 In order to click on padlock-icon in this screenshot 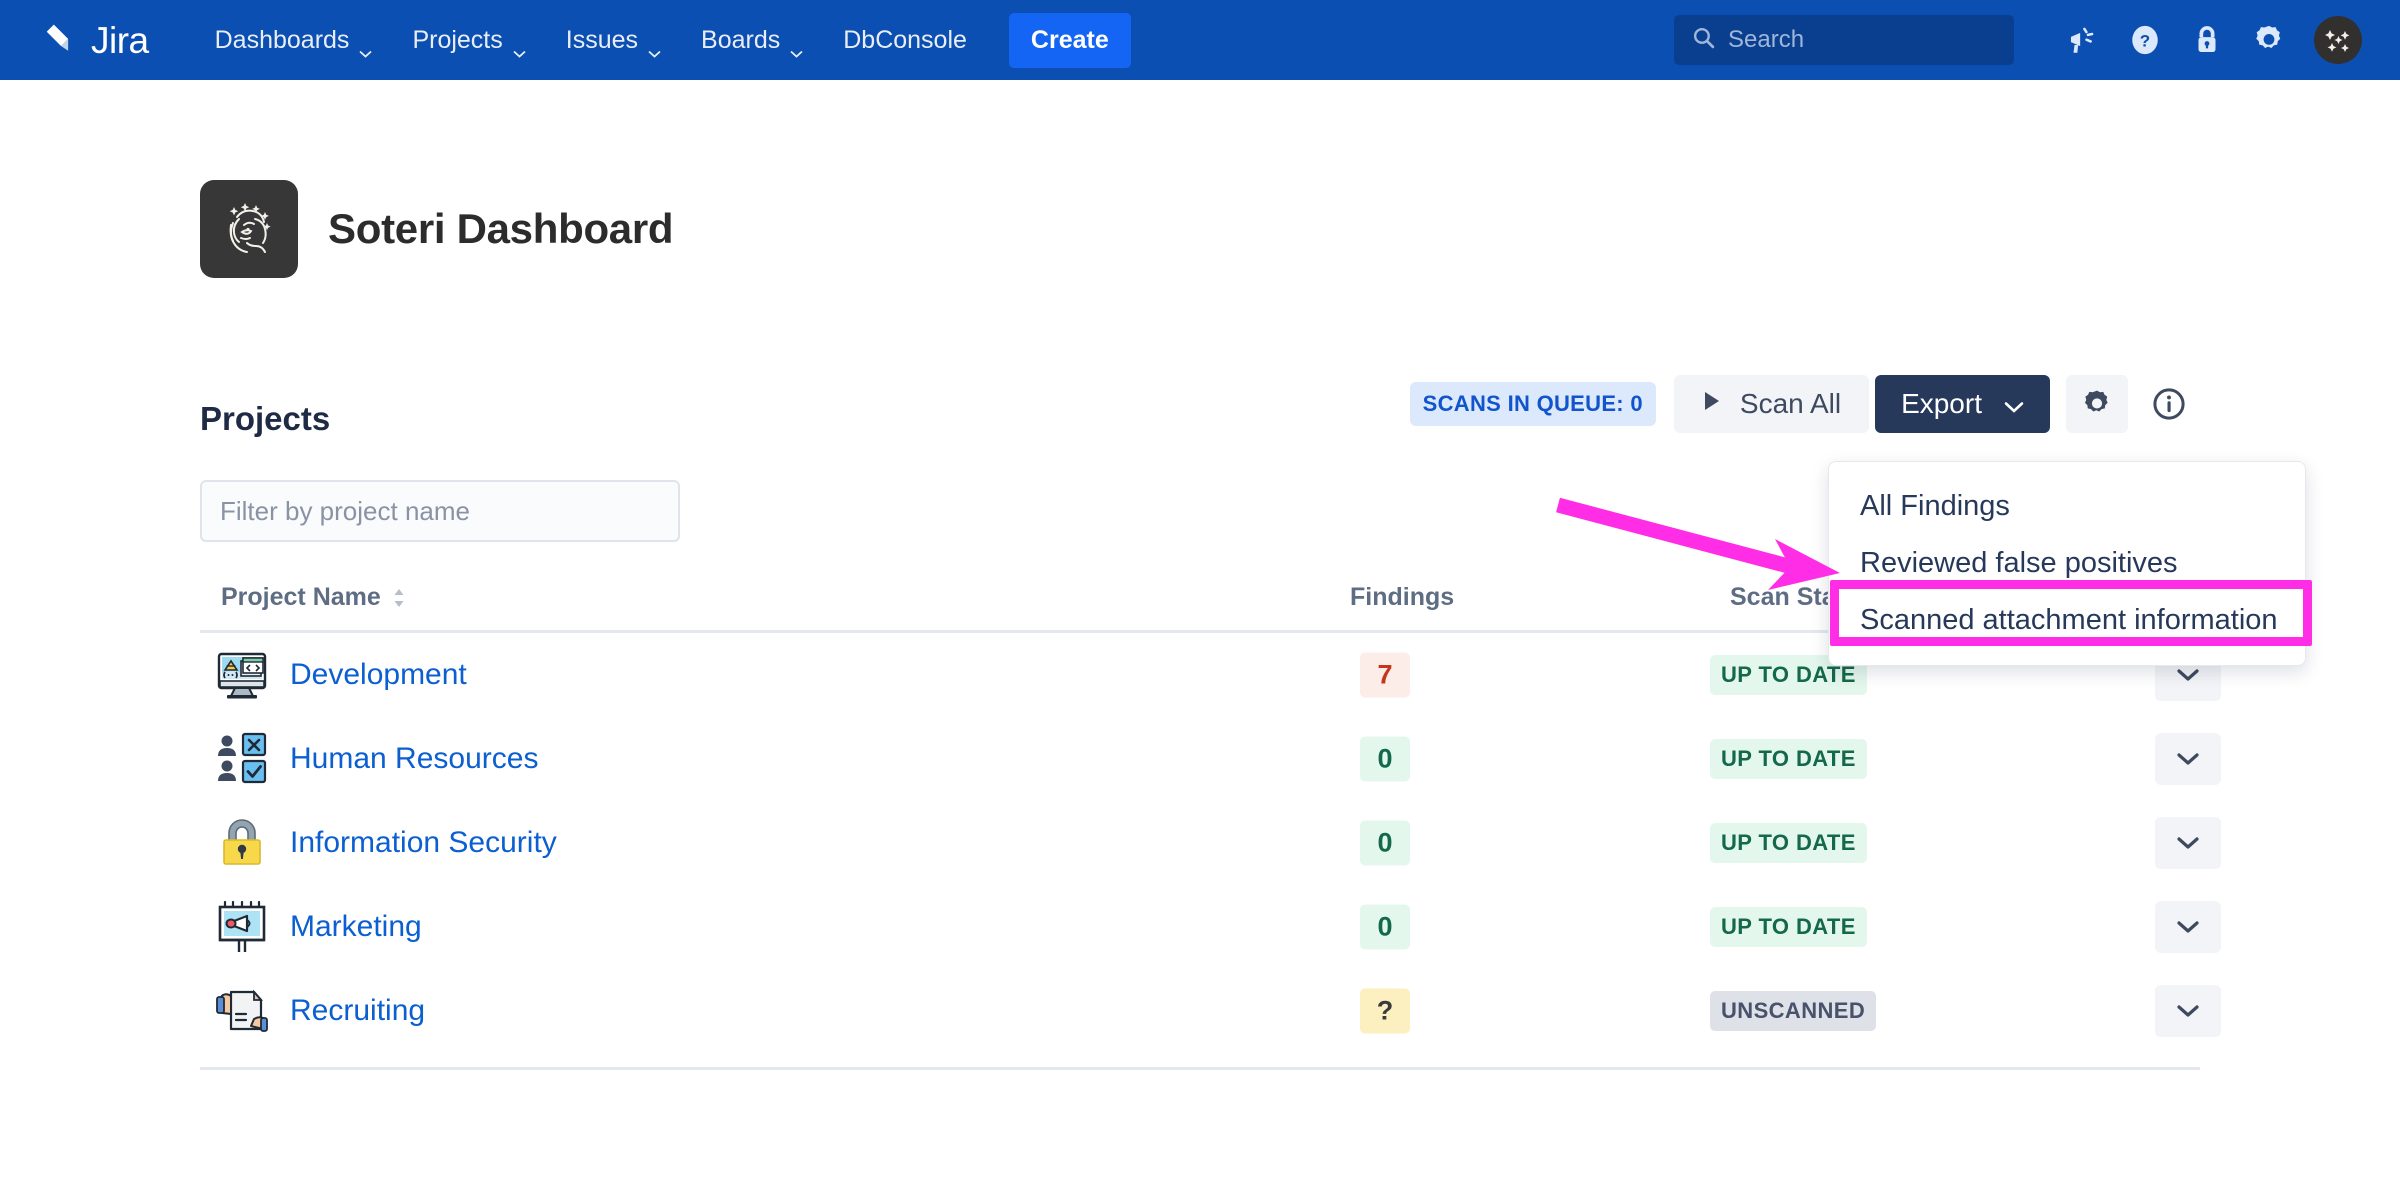, I will do `click(242, 843)`.